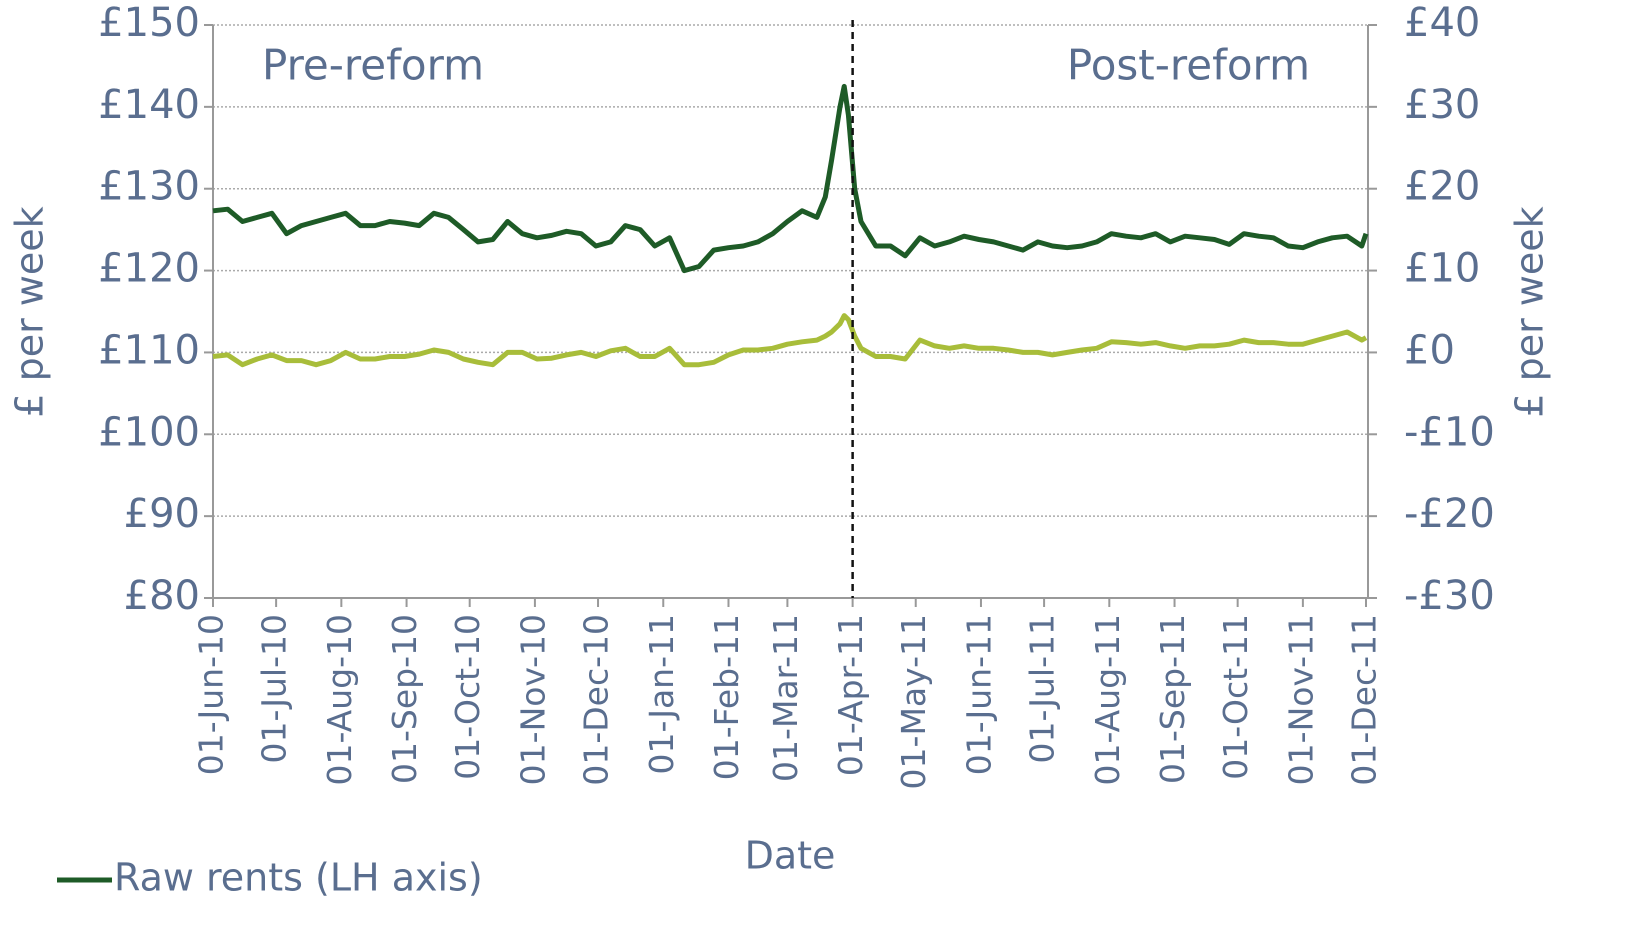  What do you see at coordinates (339, 700) in the screenshot?
I see `x-tick-label: 01-Aug-10` at bounding box center [339, 700].